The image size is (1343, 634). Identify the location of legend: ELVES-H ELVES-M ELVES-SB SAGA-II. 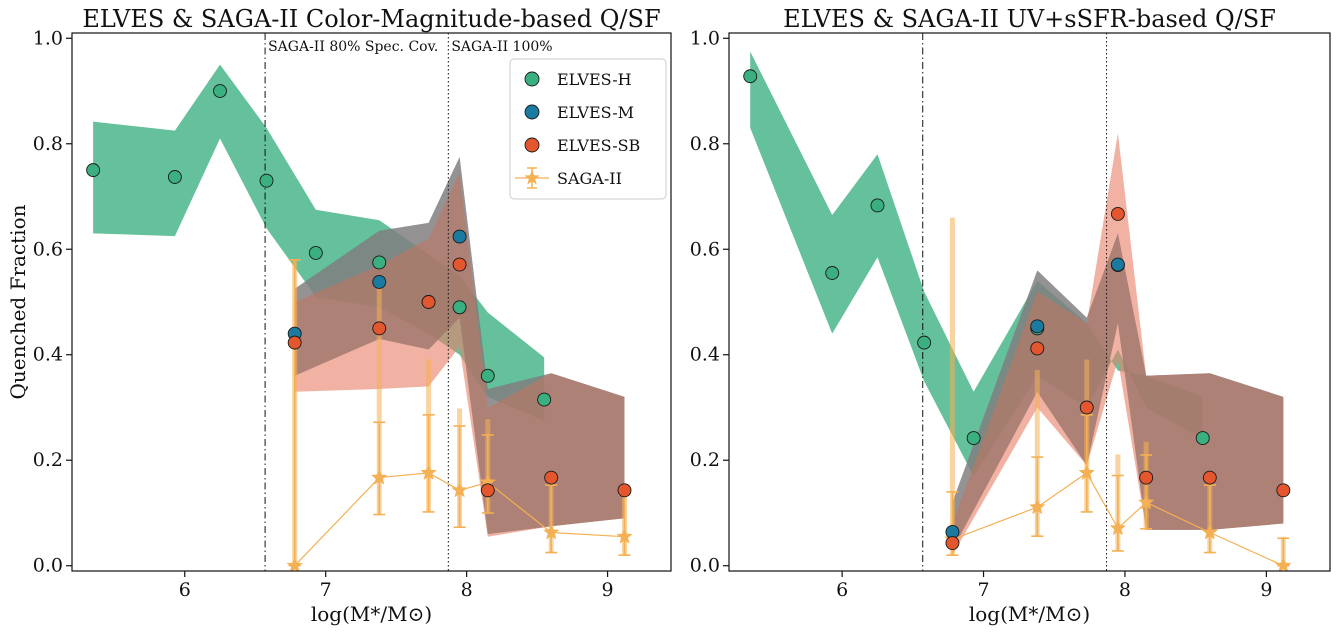
(588, 129).